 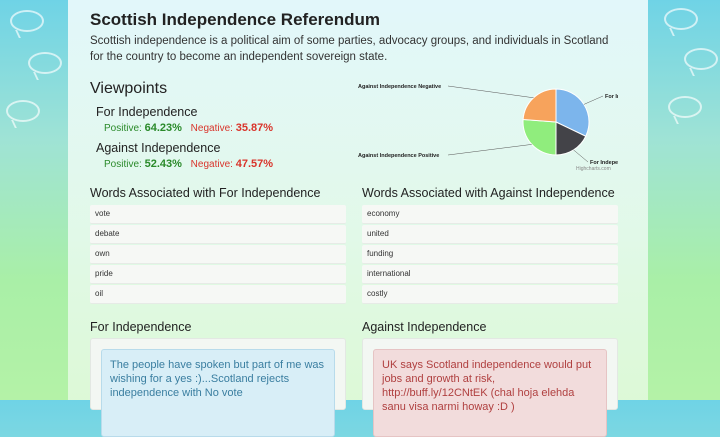 I want to click on list-item: vote, so click(x=218, y=214).